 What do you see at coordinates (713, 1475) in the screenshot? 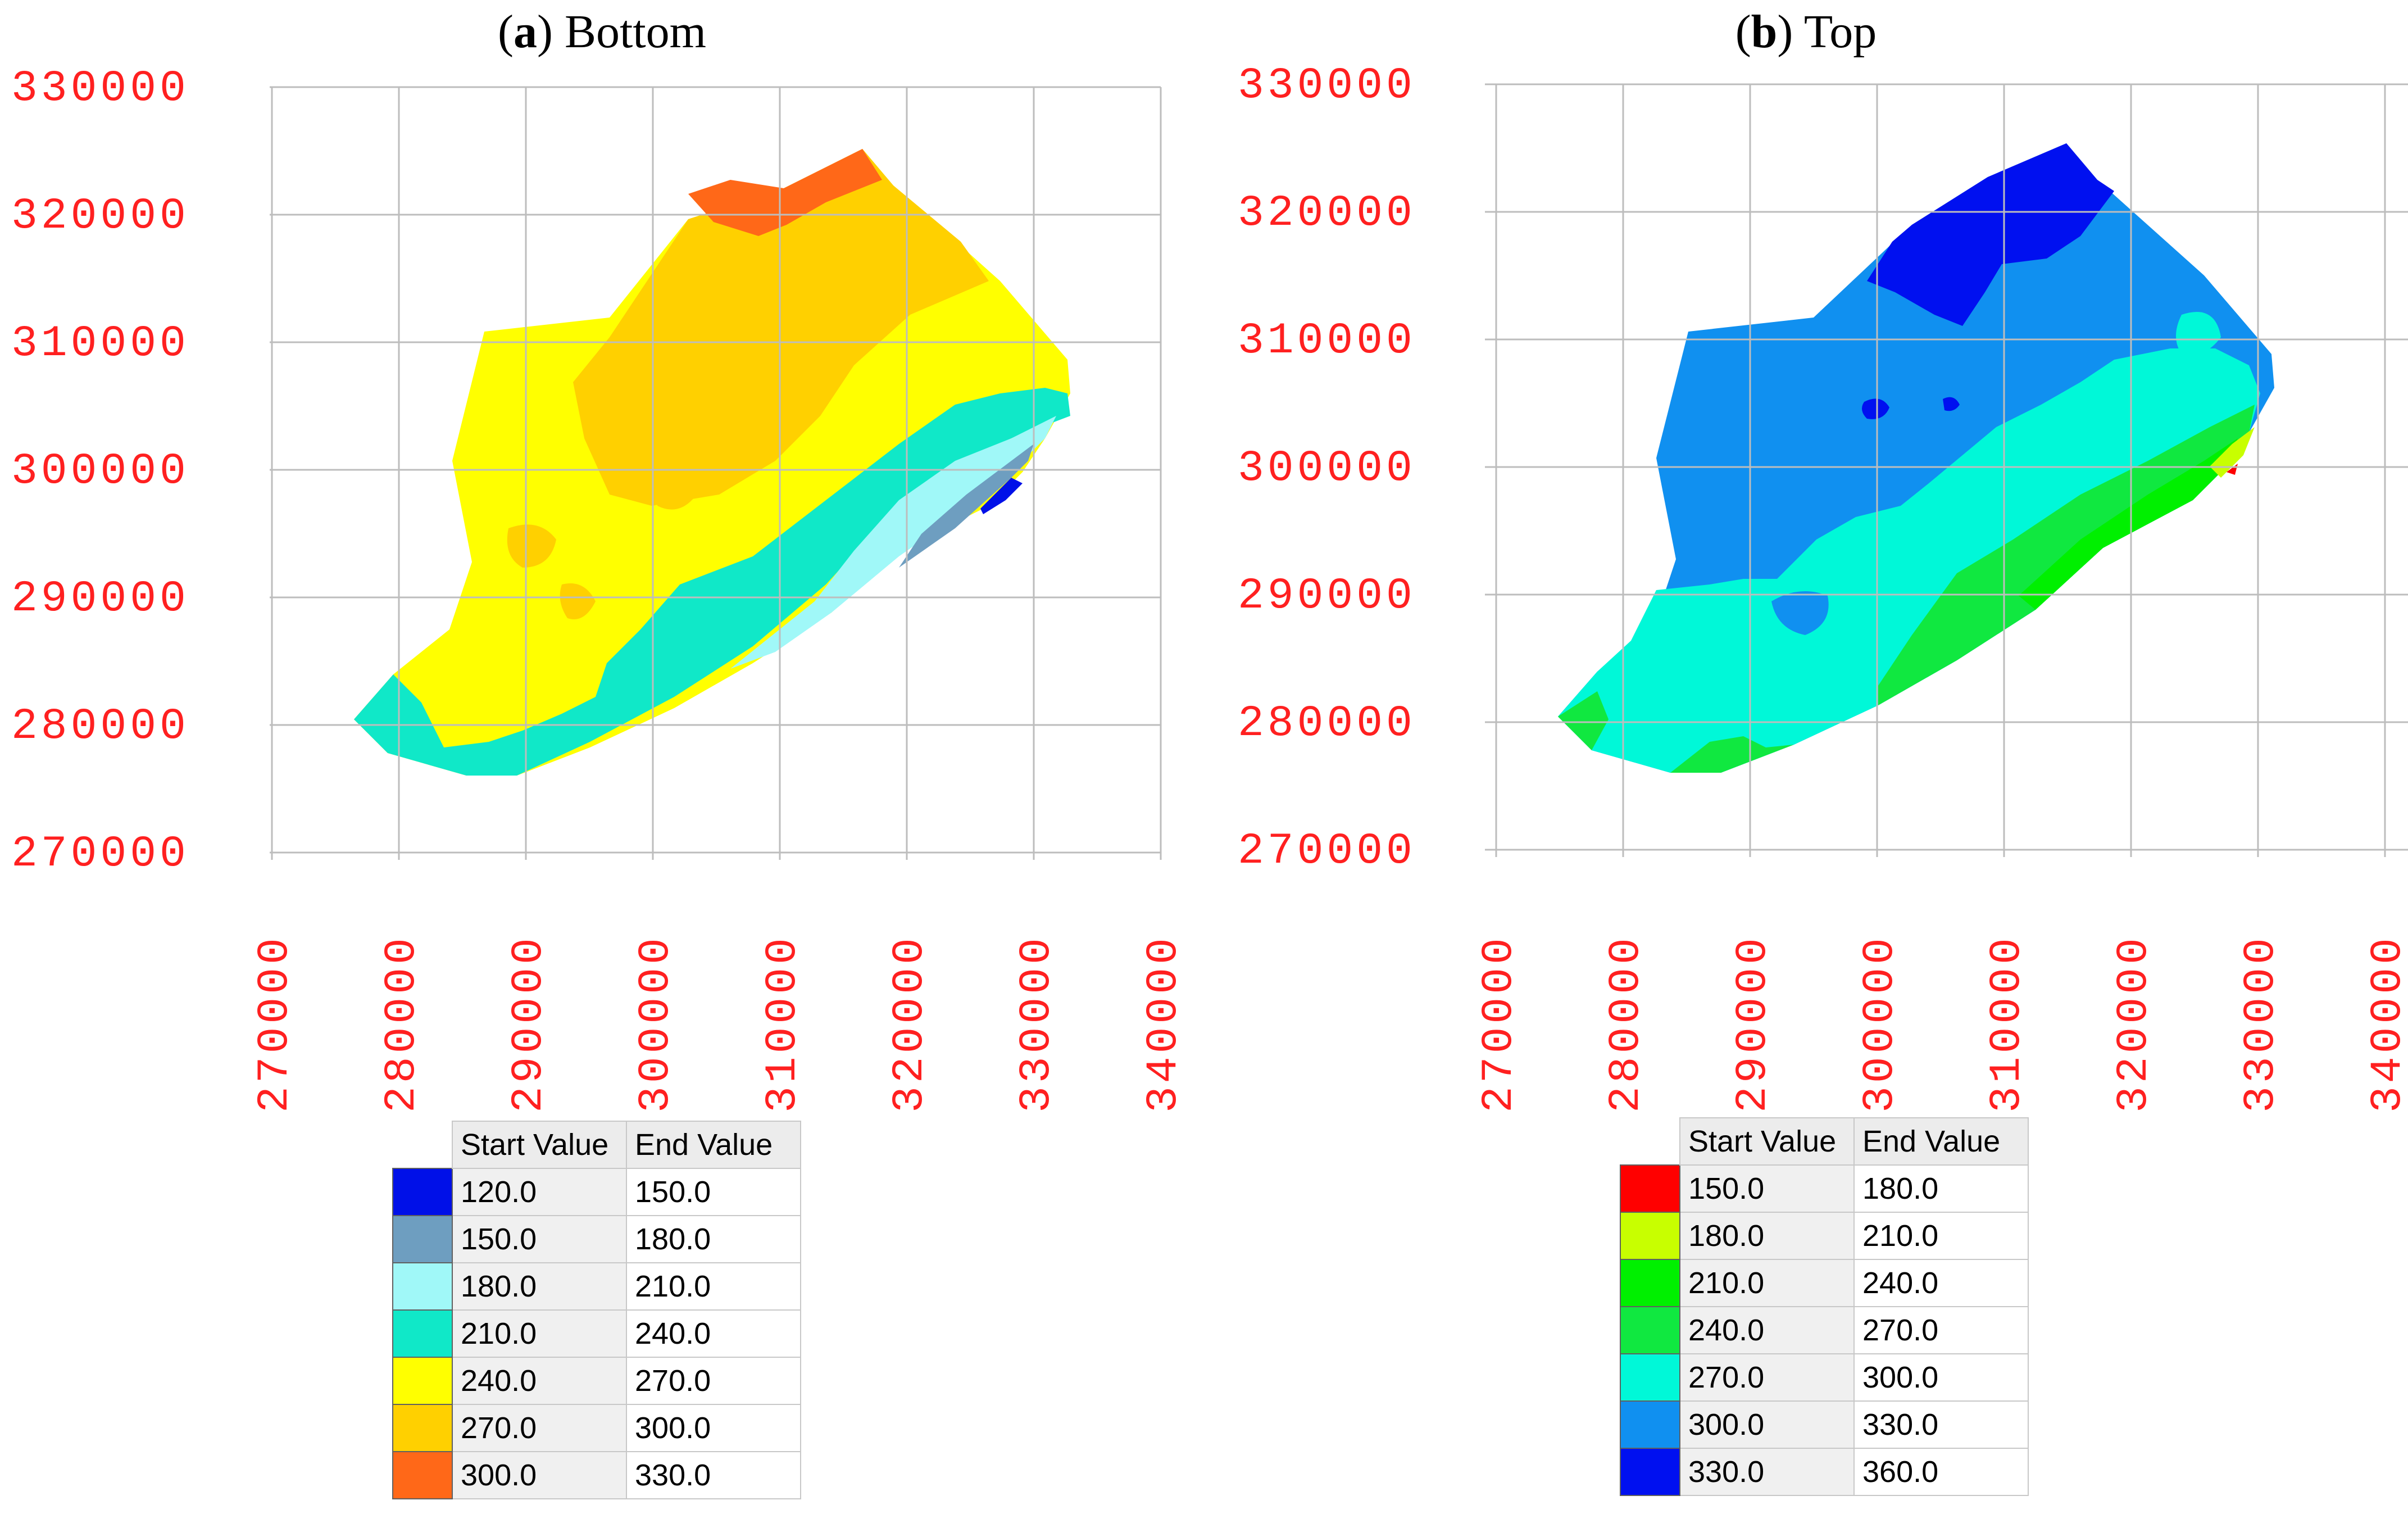
I see `legend-end-value: 330.0` at bounding box center [713, 1475].